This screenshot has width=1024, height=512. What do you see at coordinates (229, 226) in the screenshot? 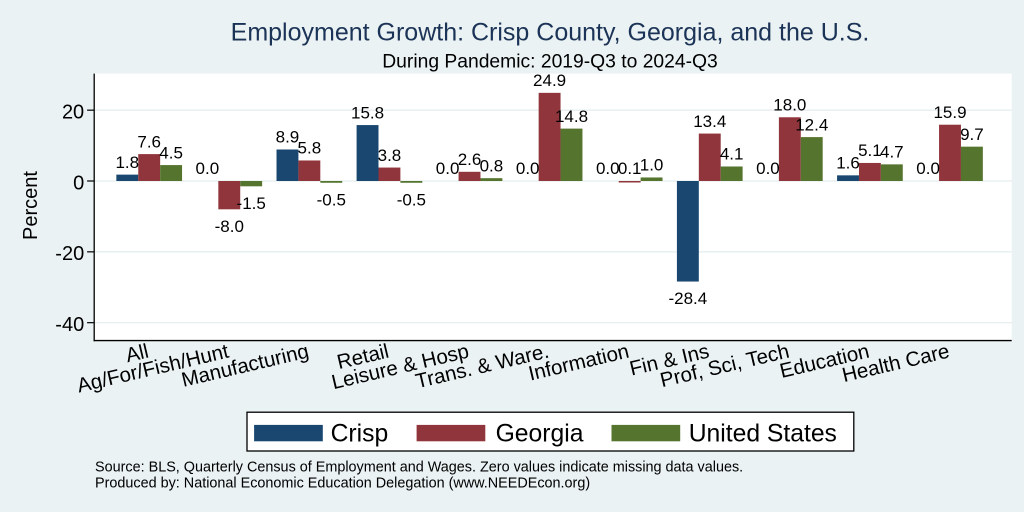
I see `svg-text: -8.0` at bounding box center [229, 226].